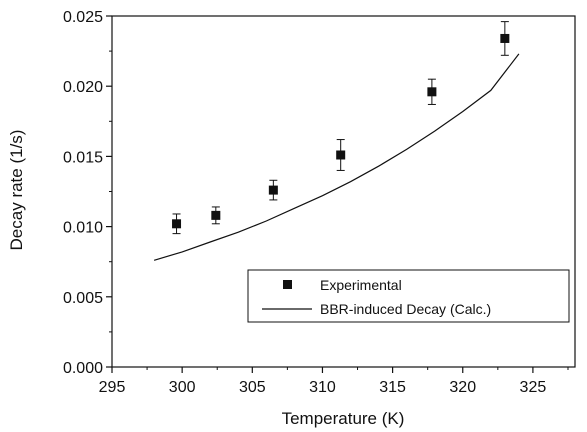  Describe the element at coordinates (392, 387) in the screenshot. I see `x-tick-label: 315` at that location.